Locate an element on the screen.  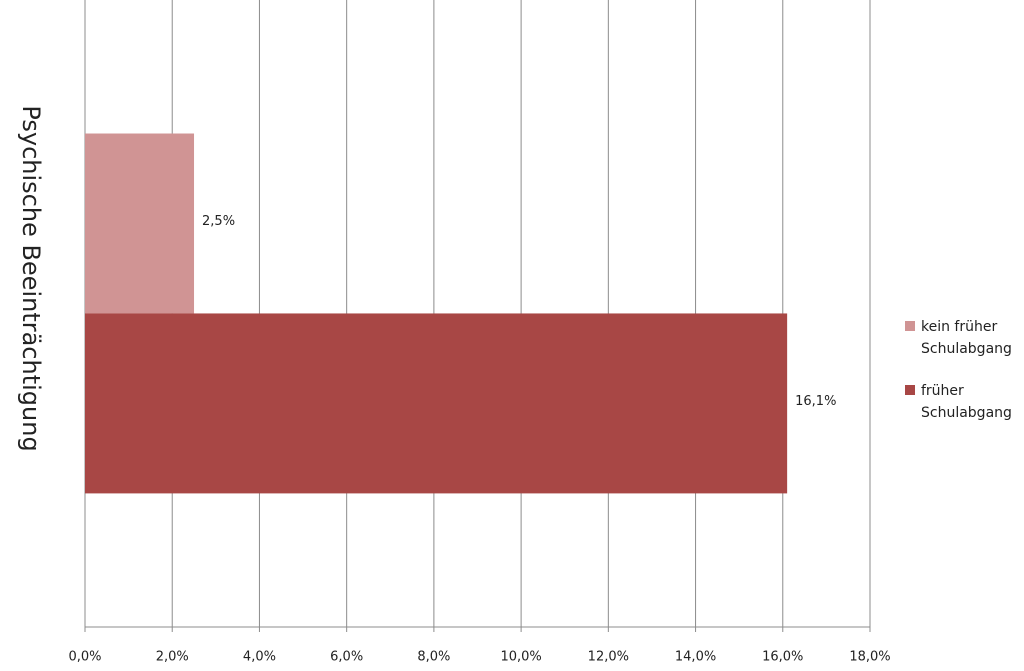
legend-entry: kein früher Schulabgang is located at coordinates (962, 338).